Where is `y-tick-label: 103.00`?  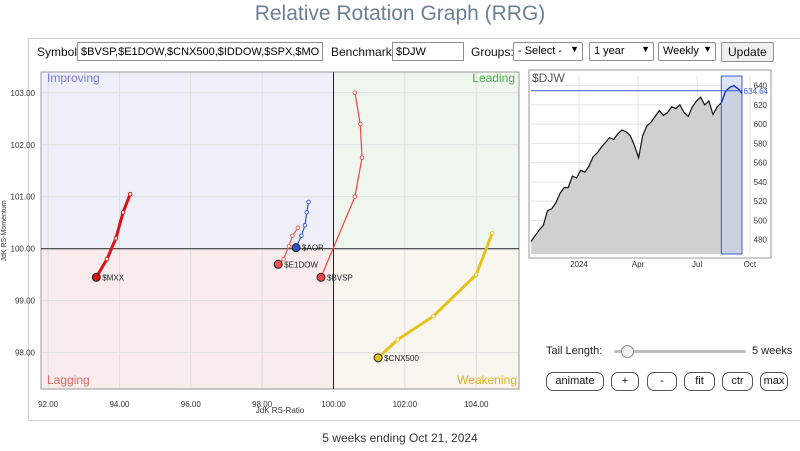
y-tick-label: 103.00 is located at coordinates (23, 93).